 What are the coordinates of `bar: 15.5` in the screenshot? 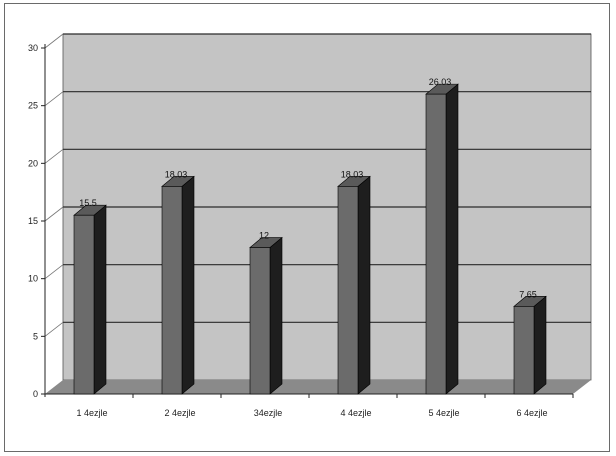 It's located at (90, 296).